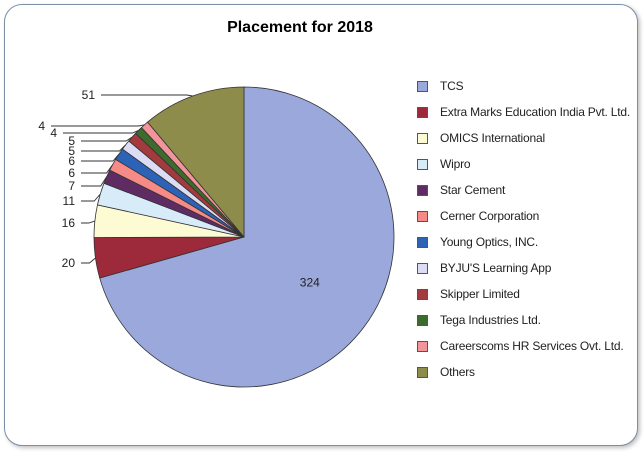 The height and width of the screenshot is (452, 644). I want to click on data-label-0: 324, so click(310, 283).